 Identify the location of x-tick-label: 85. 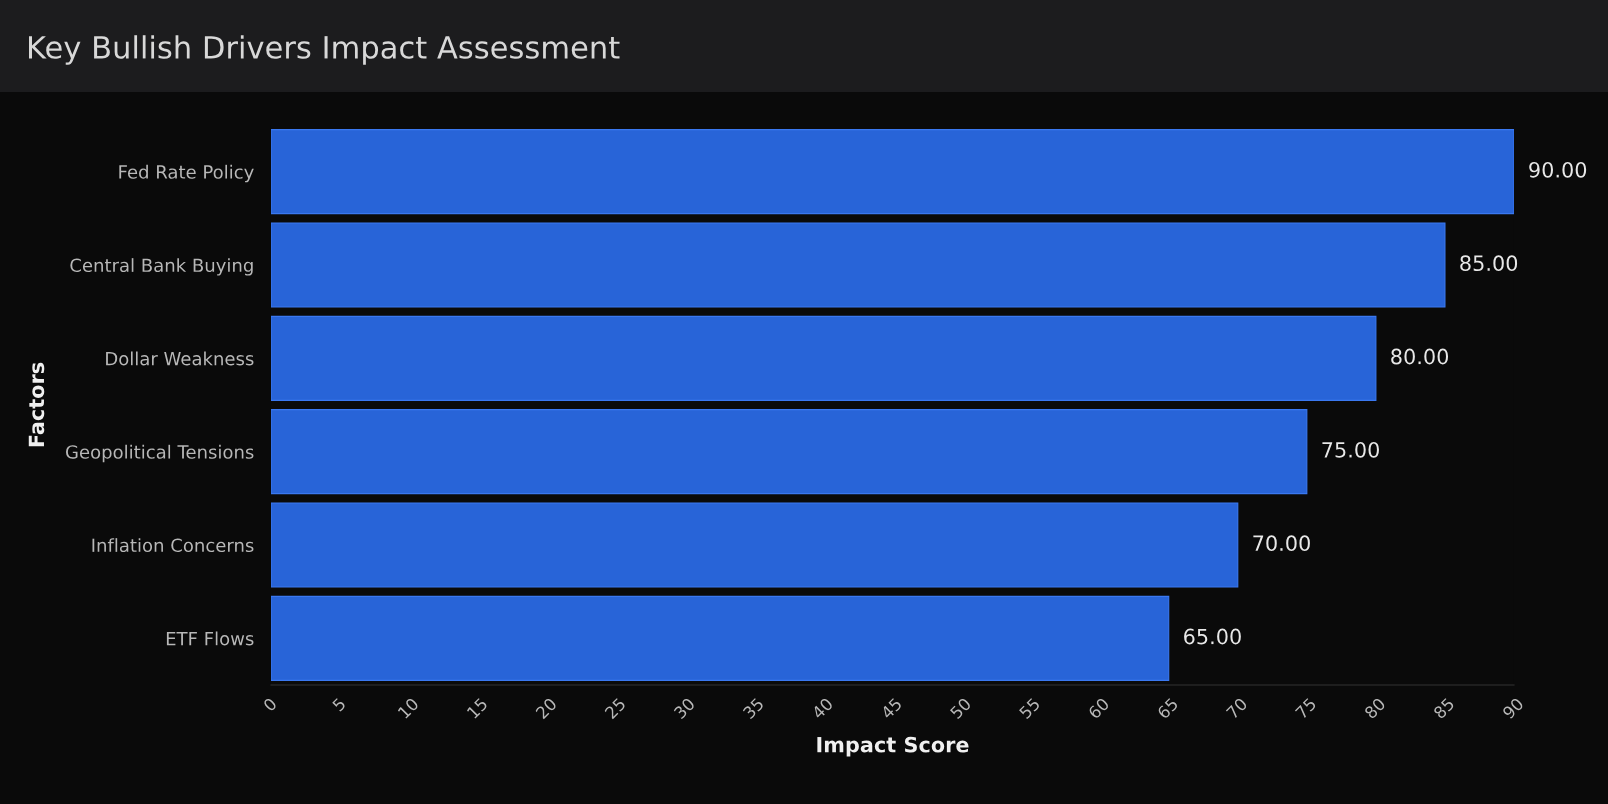
(1443, 708).